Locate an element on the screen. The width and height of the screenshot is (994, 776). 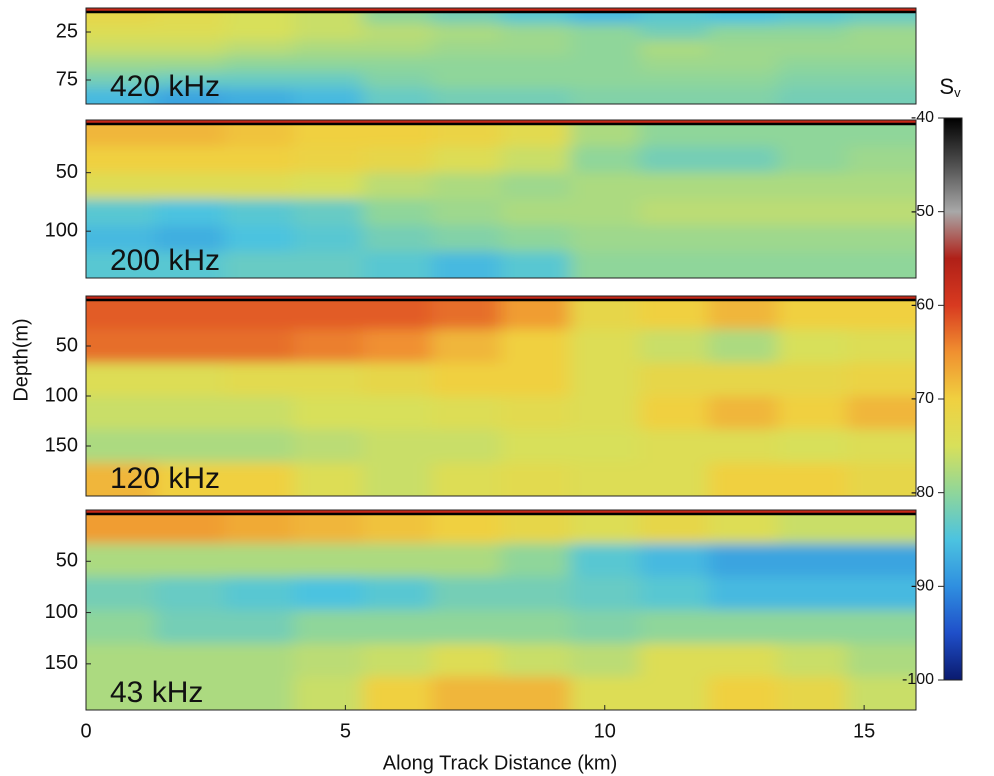
panel-label: 43 kHz is located at coordinates (156, 692).